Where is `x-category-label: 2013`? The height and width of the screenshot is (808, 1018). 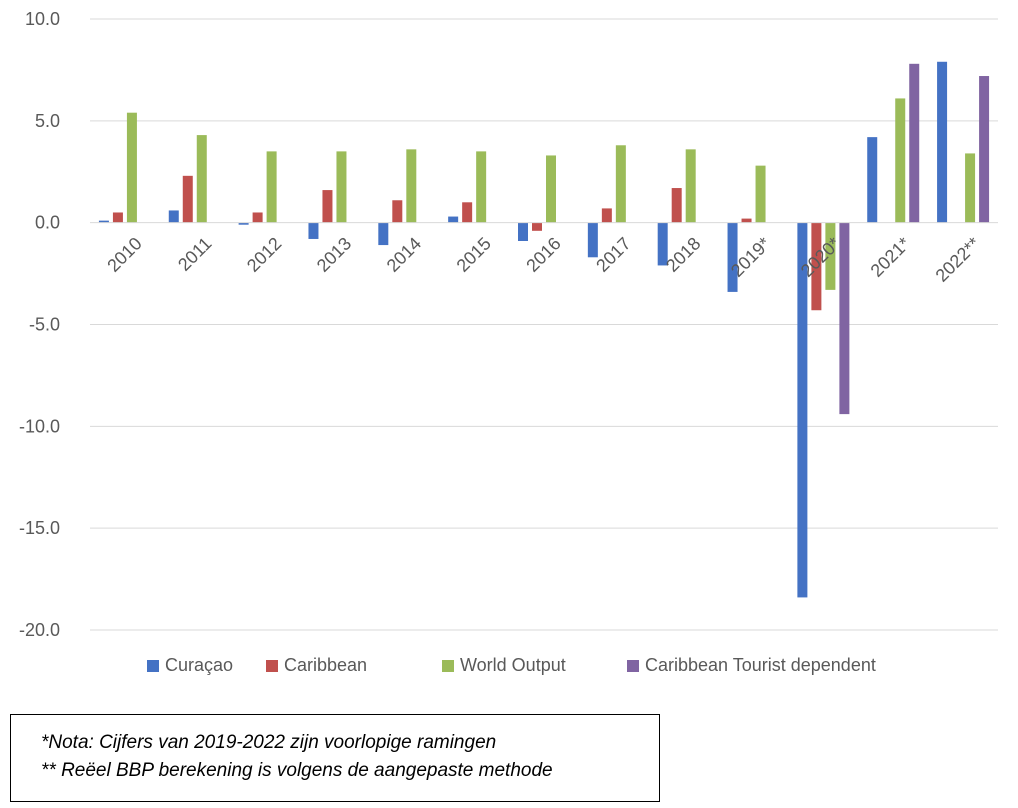
x-category-label: 2013 is located at coordinates (334, 254).